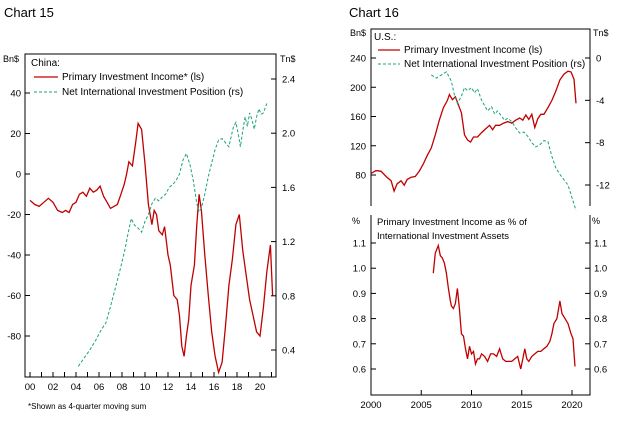  I want to click on chart-15-x-tick-label: 18, so click(237, 387).